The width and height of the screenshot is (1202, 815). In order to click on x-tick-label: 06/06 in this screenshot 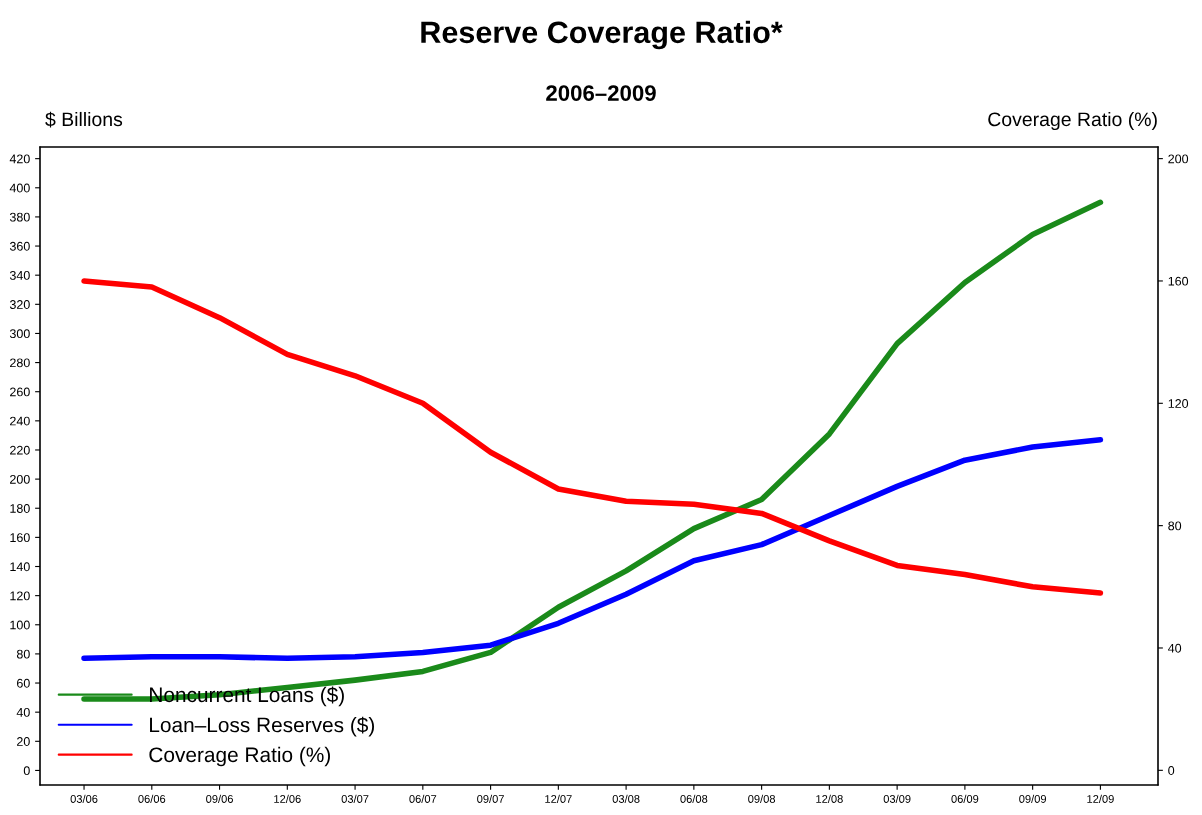, I will do `click(152, 798)`.